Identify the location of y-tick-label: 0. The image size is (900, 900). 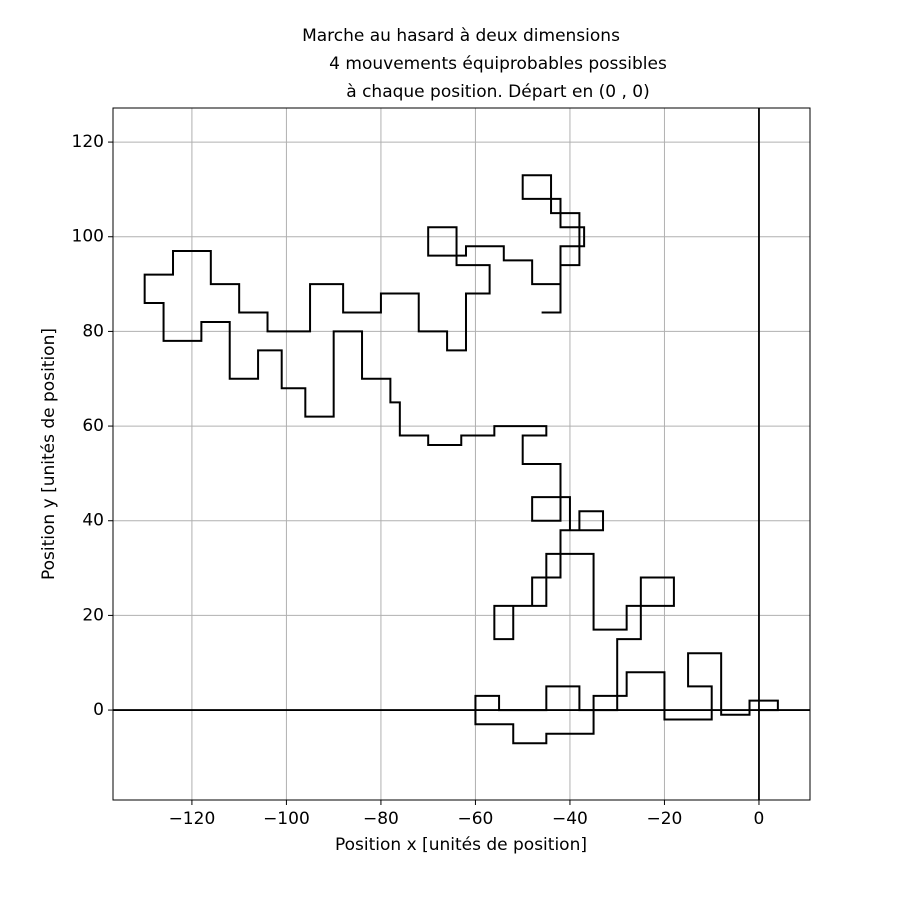
(98, 710).